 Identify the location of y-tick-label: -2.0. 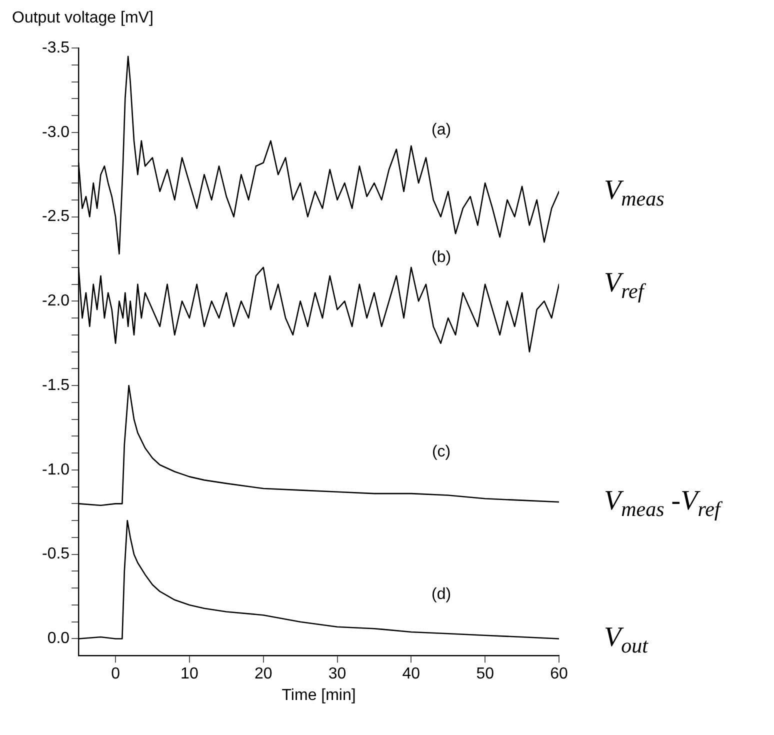
(56, 301).